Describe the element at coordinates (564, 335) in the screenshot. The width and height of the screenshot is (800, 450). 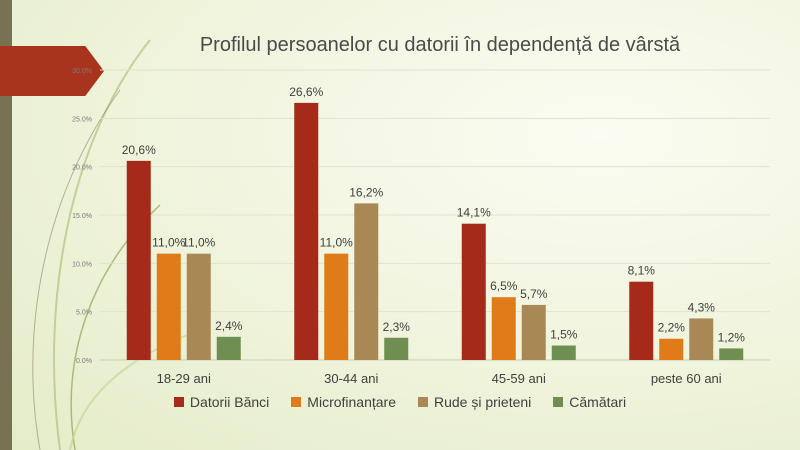
I see `data-label: 1,5%` at that location.